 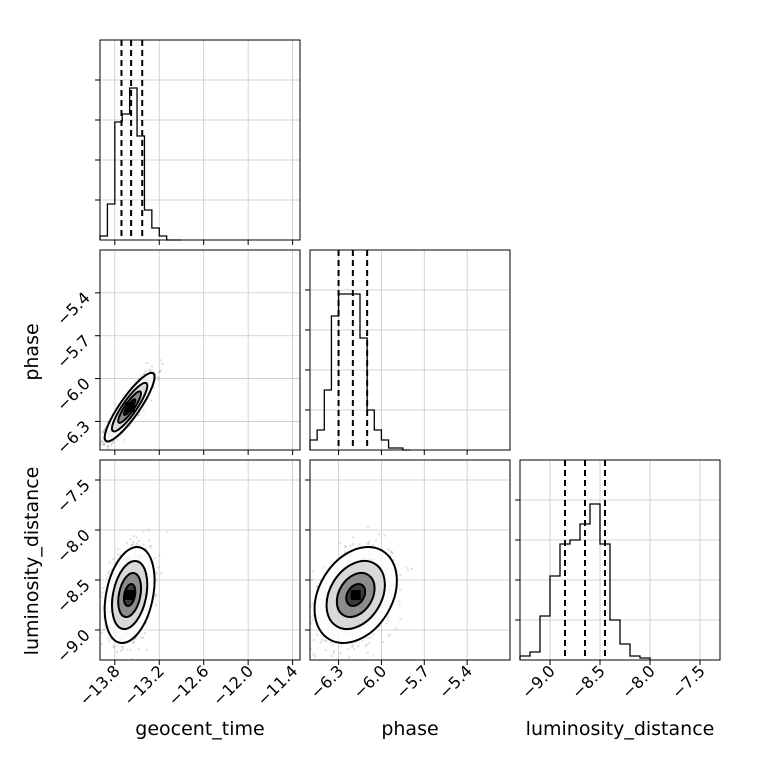 What do you see at coordinates (73, 545) in the screenshot?
I see `y-tick-label: −8.0` at bounding box center [73, 545].